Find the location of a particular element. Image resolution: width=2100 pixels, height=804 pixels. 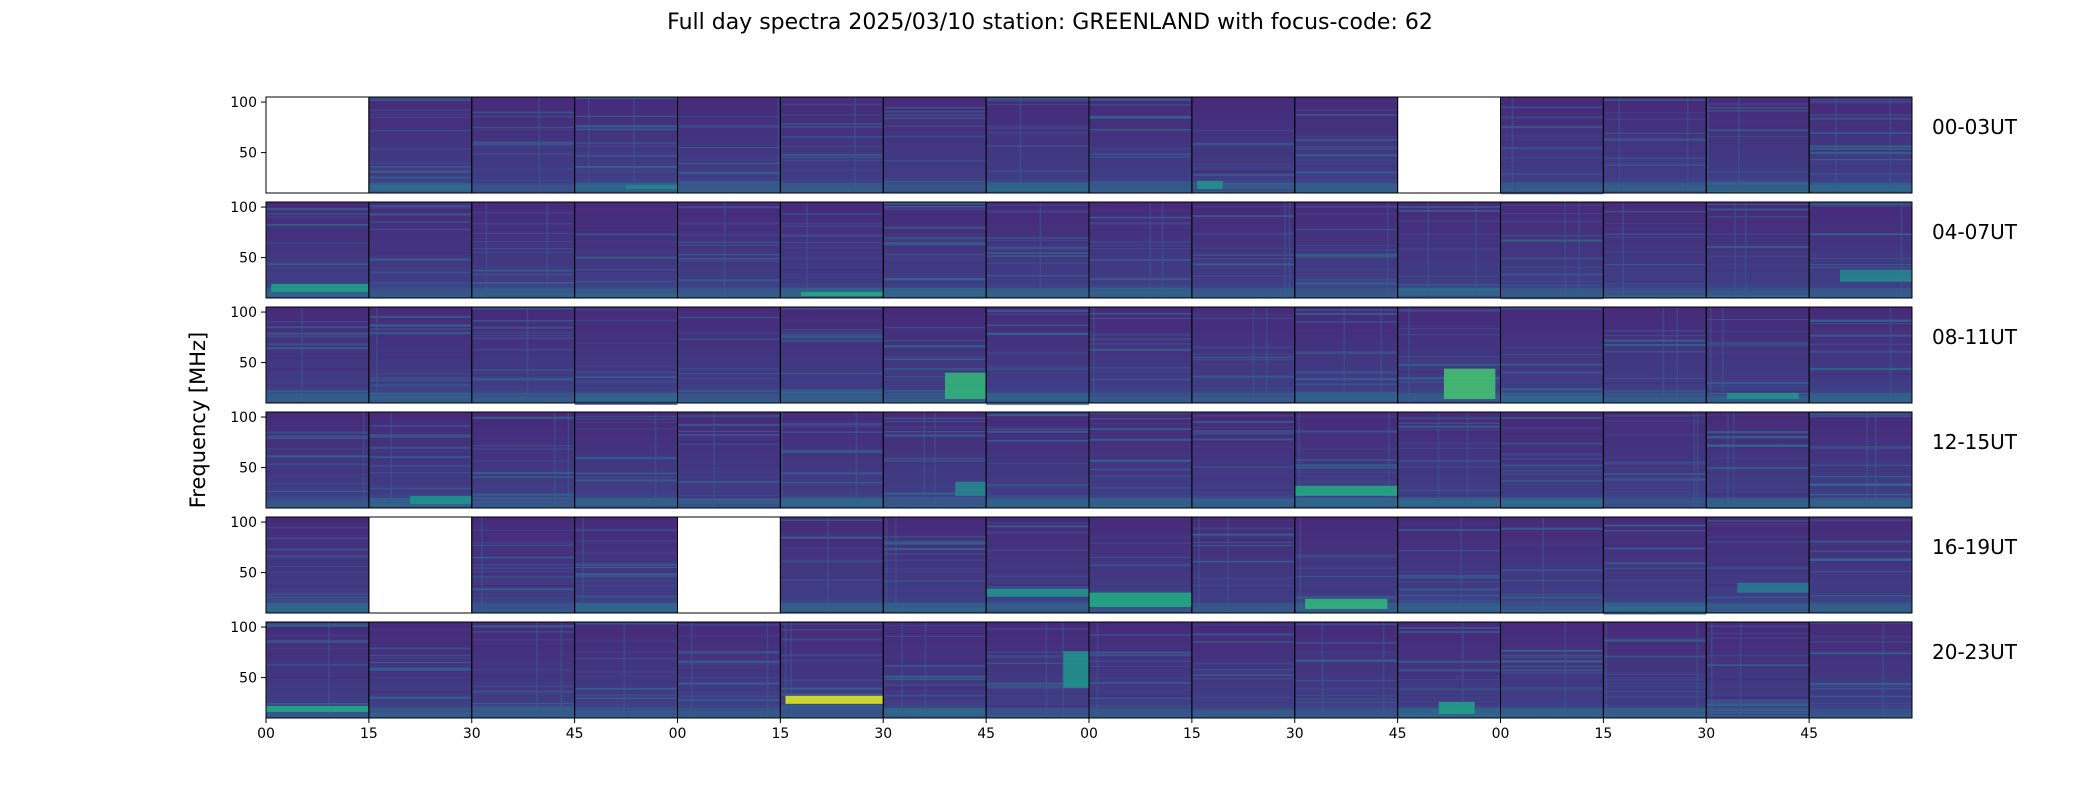

spectral-feature is located at coordinates (965, 385).